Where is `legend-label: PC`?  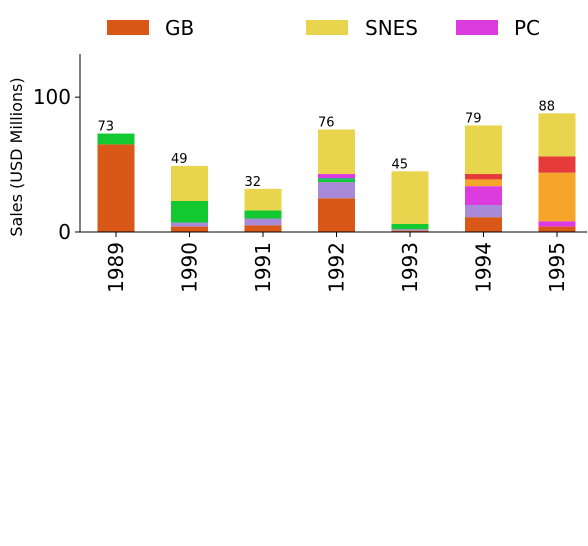 legend-label: PC is located at coordinates (527, 28).